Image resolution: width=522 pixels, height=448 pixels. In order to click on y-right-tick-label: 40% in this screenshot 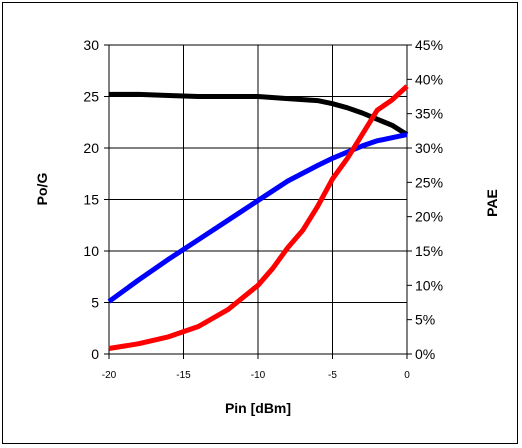, I will do `click(429, 79)`.